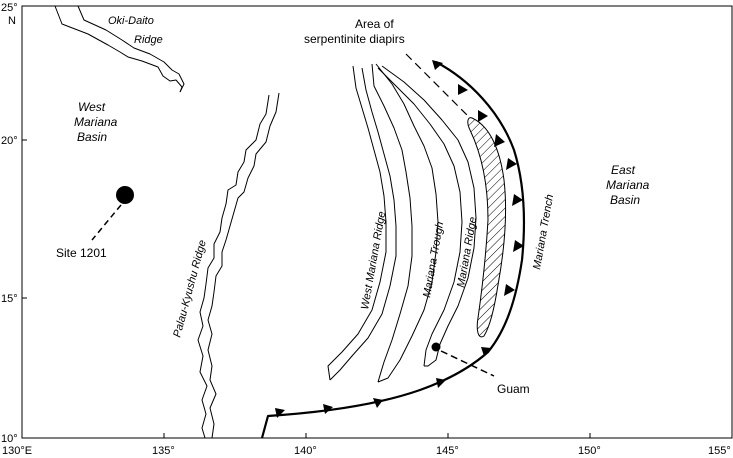 Image resolution: width=733 pixels, height=458 pixels. I want to click on serpentinite-leader, so click(438, 86).